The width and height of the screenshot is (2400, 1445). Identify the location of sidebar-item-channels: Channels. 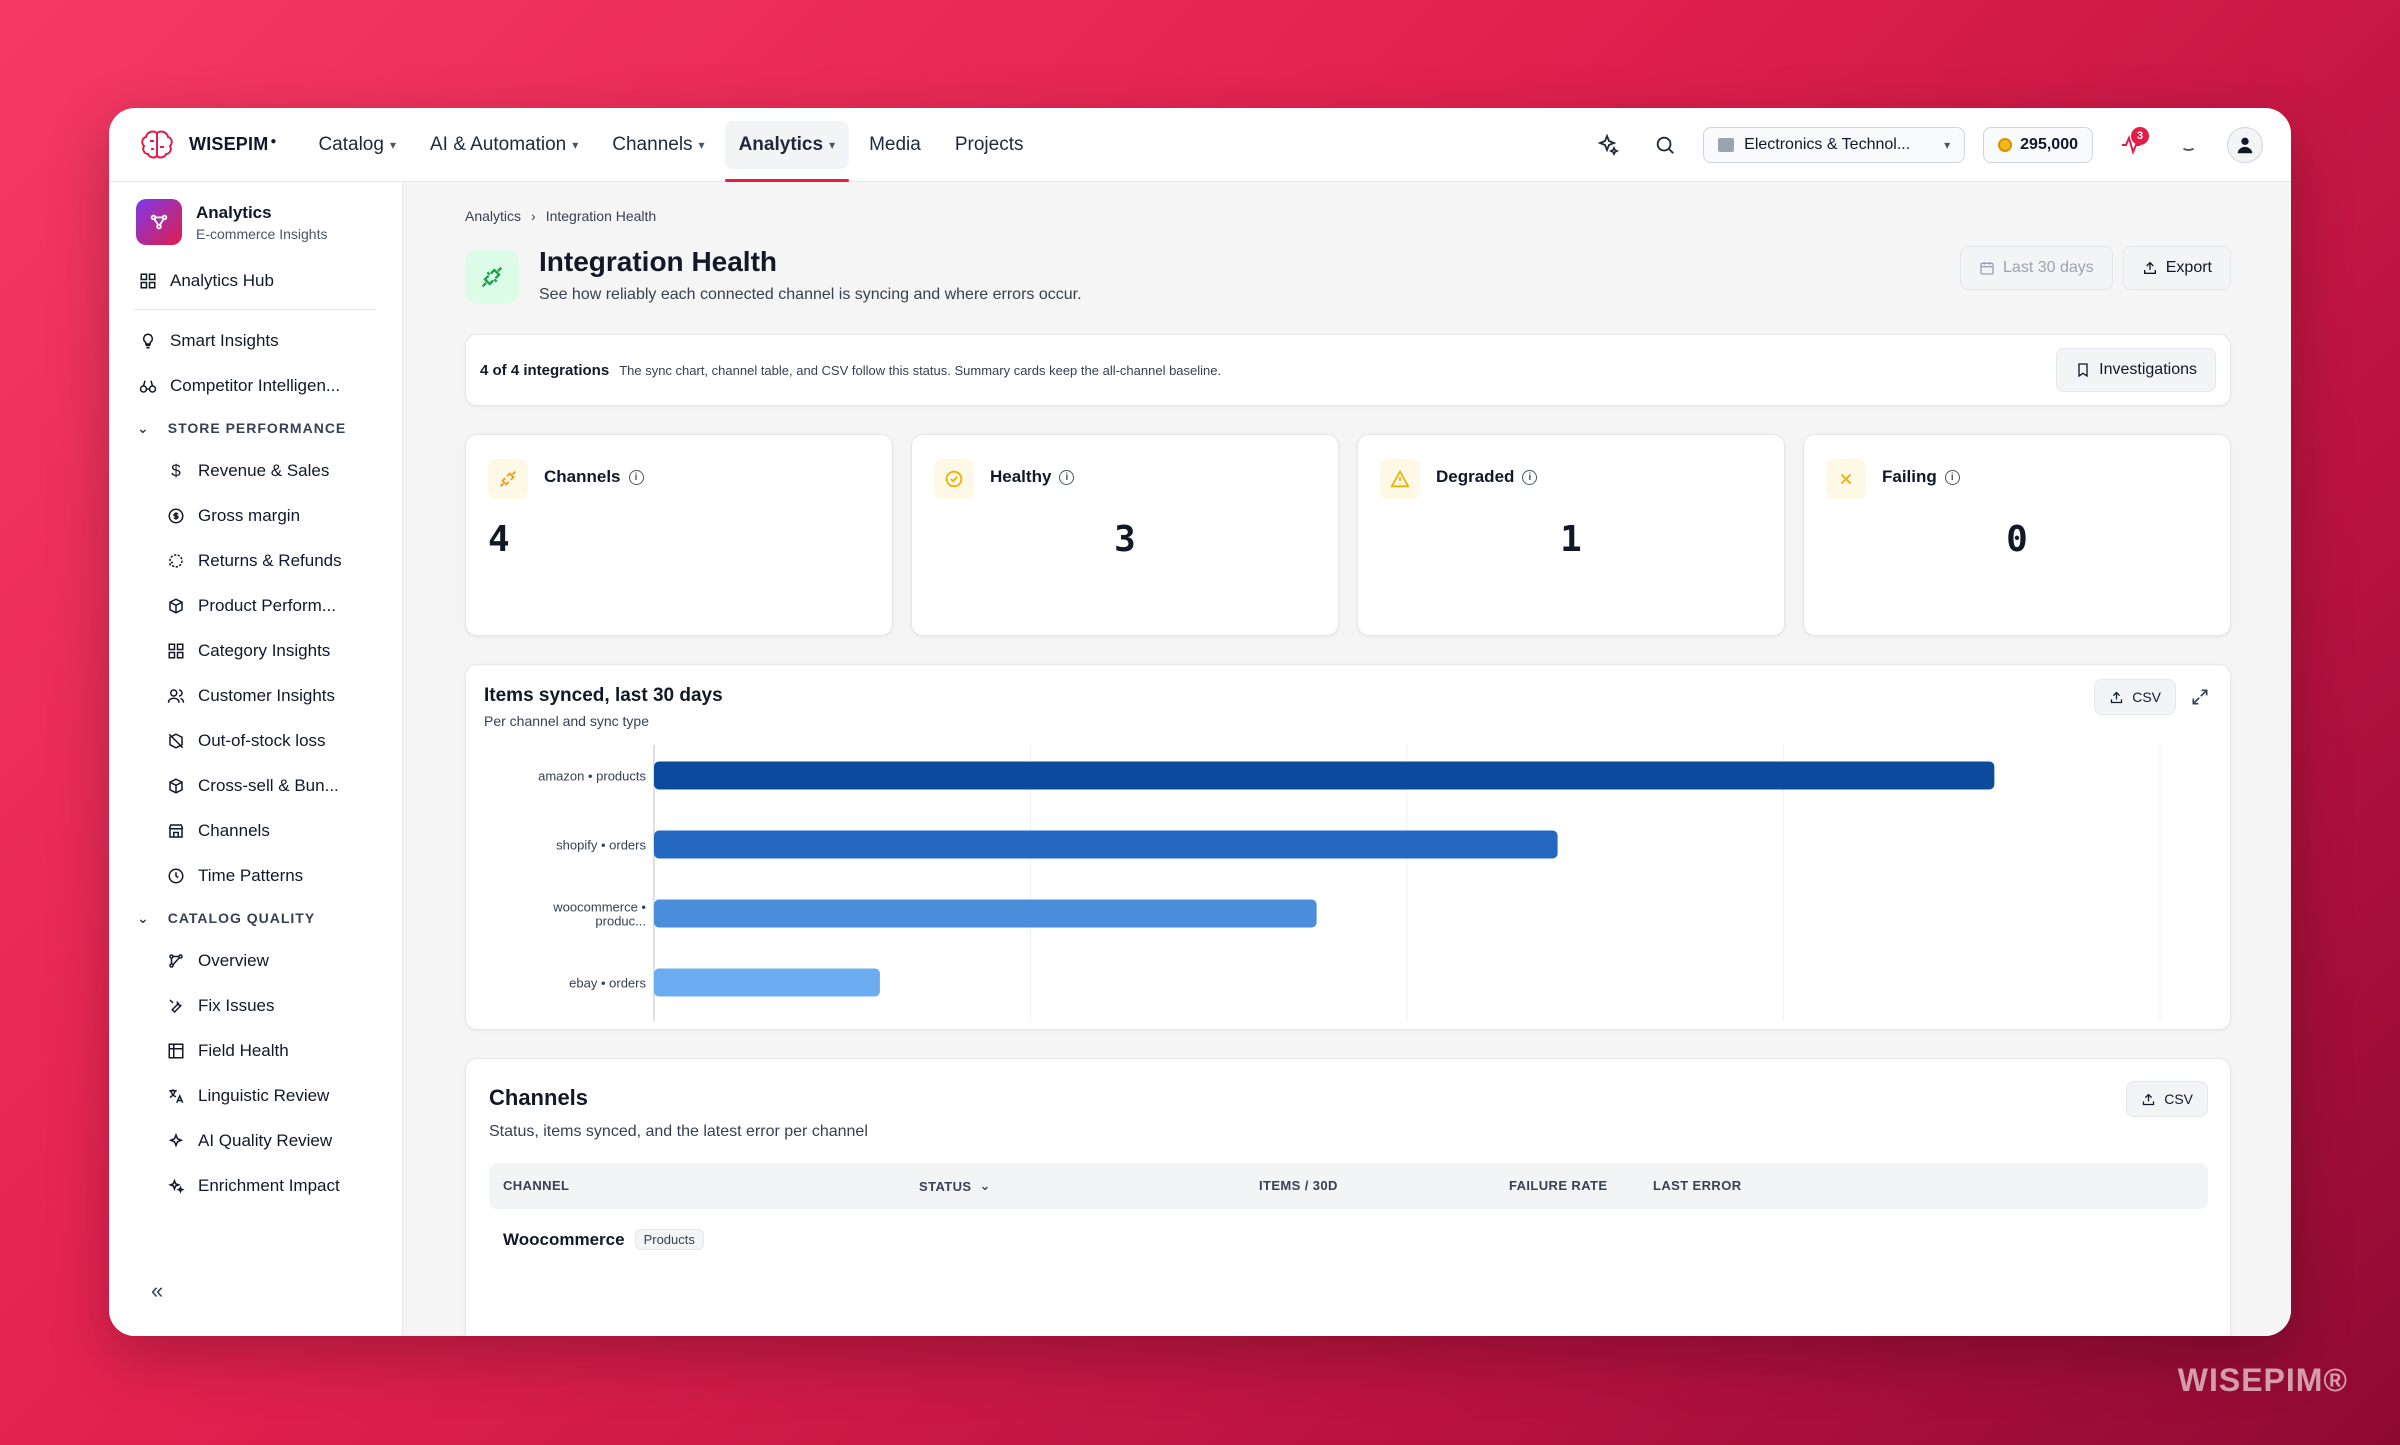
(255, 830).